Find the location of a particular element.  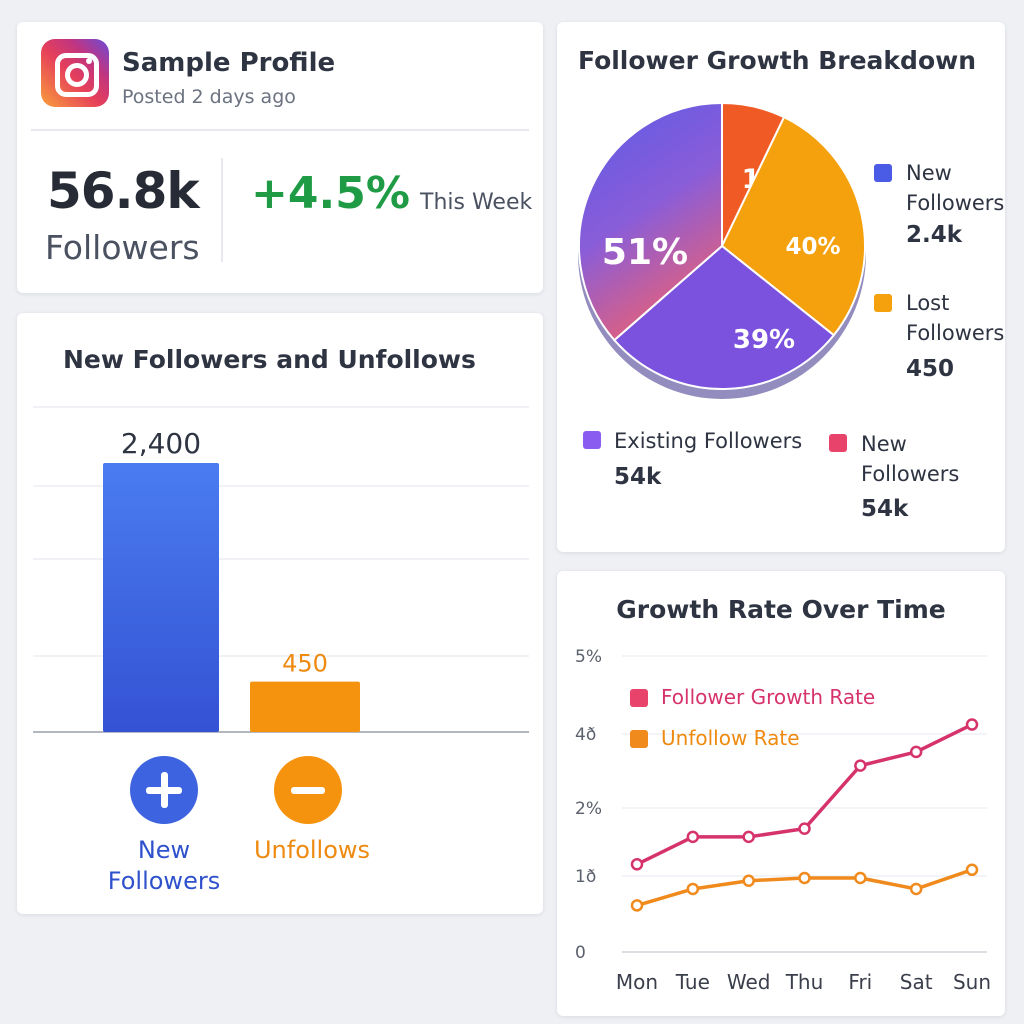

y-tick-label: 0 is located at coordinates (580, 953).